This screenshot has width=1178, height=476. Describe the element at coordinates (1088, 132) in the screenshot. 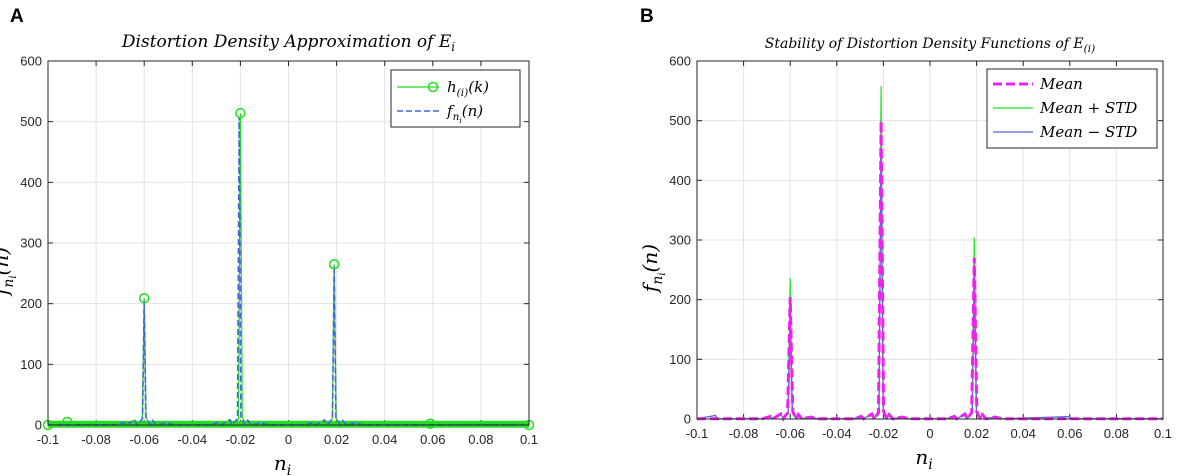

I see `legend-label-minus: Mean − STD` at that location.